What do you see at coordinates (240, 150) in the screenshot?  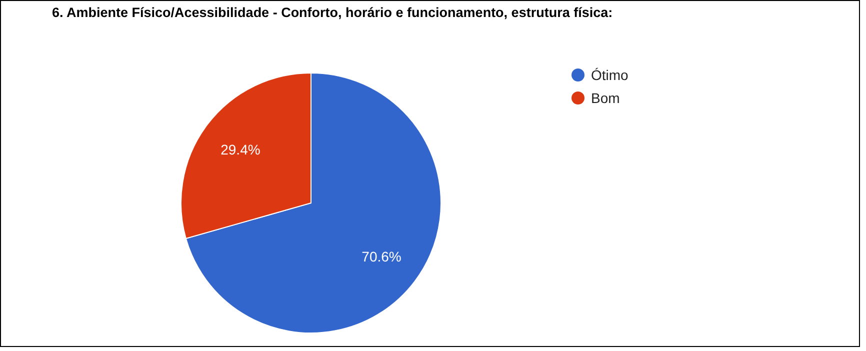 I see `data-label: 29.4%` at bounding box center [240, 150].